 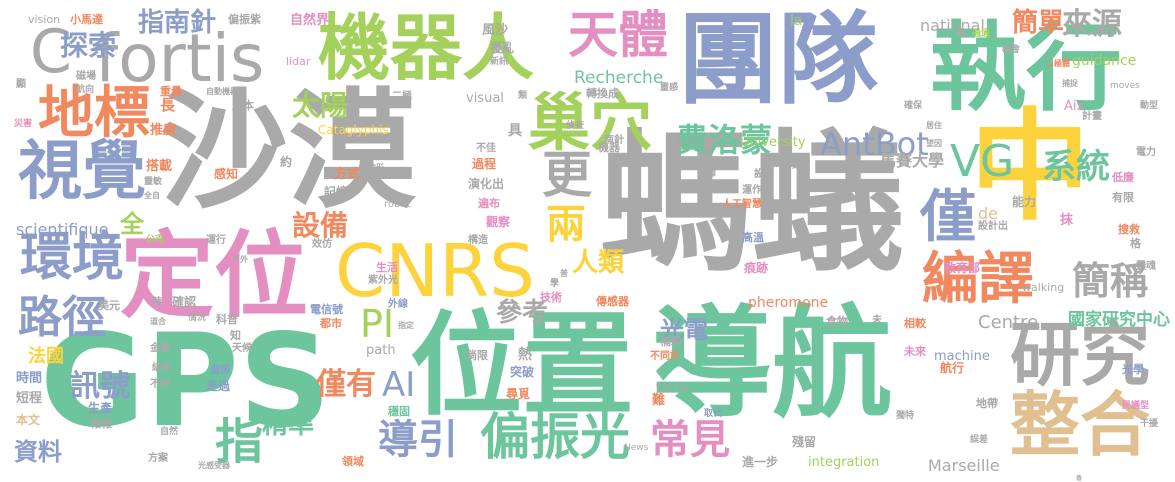 I want to click on word-hangxiang: 航向, so click(x=85, y=90).